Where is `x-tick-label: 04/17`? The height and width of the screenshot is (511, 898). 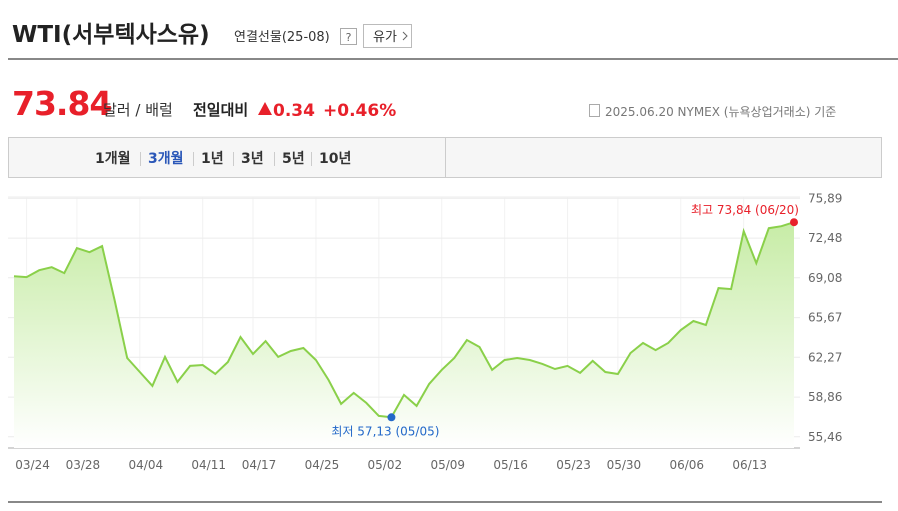 x-tick-label: 04/17 is located at coordinates (259, 465).